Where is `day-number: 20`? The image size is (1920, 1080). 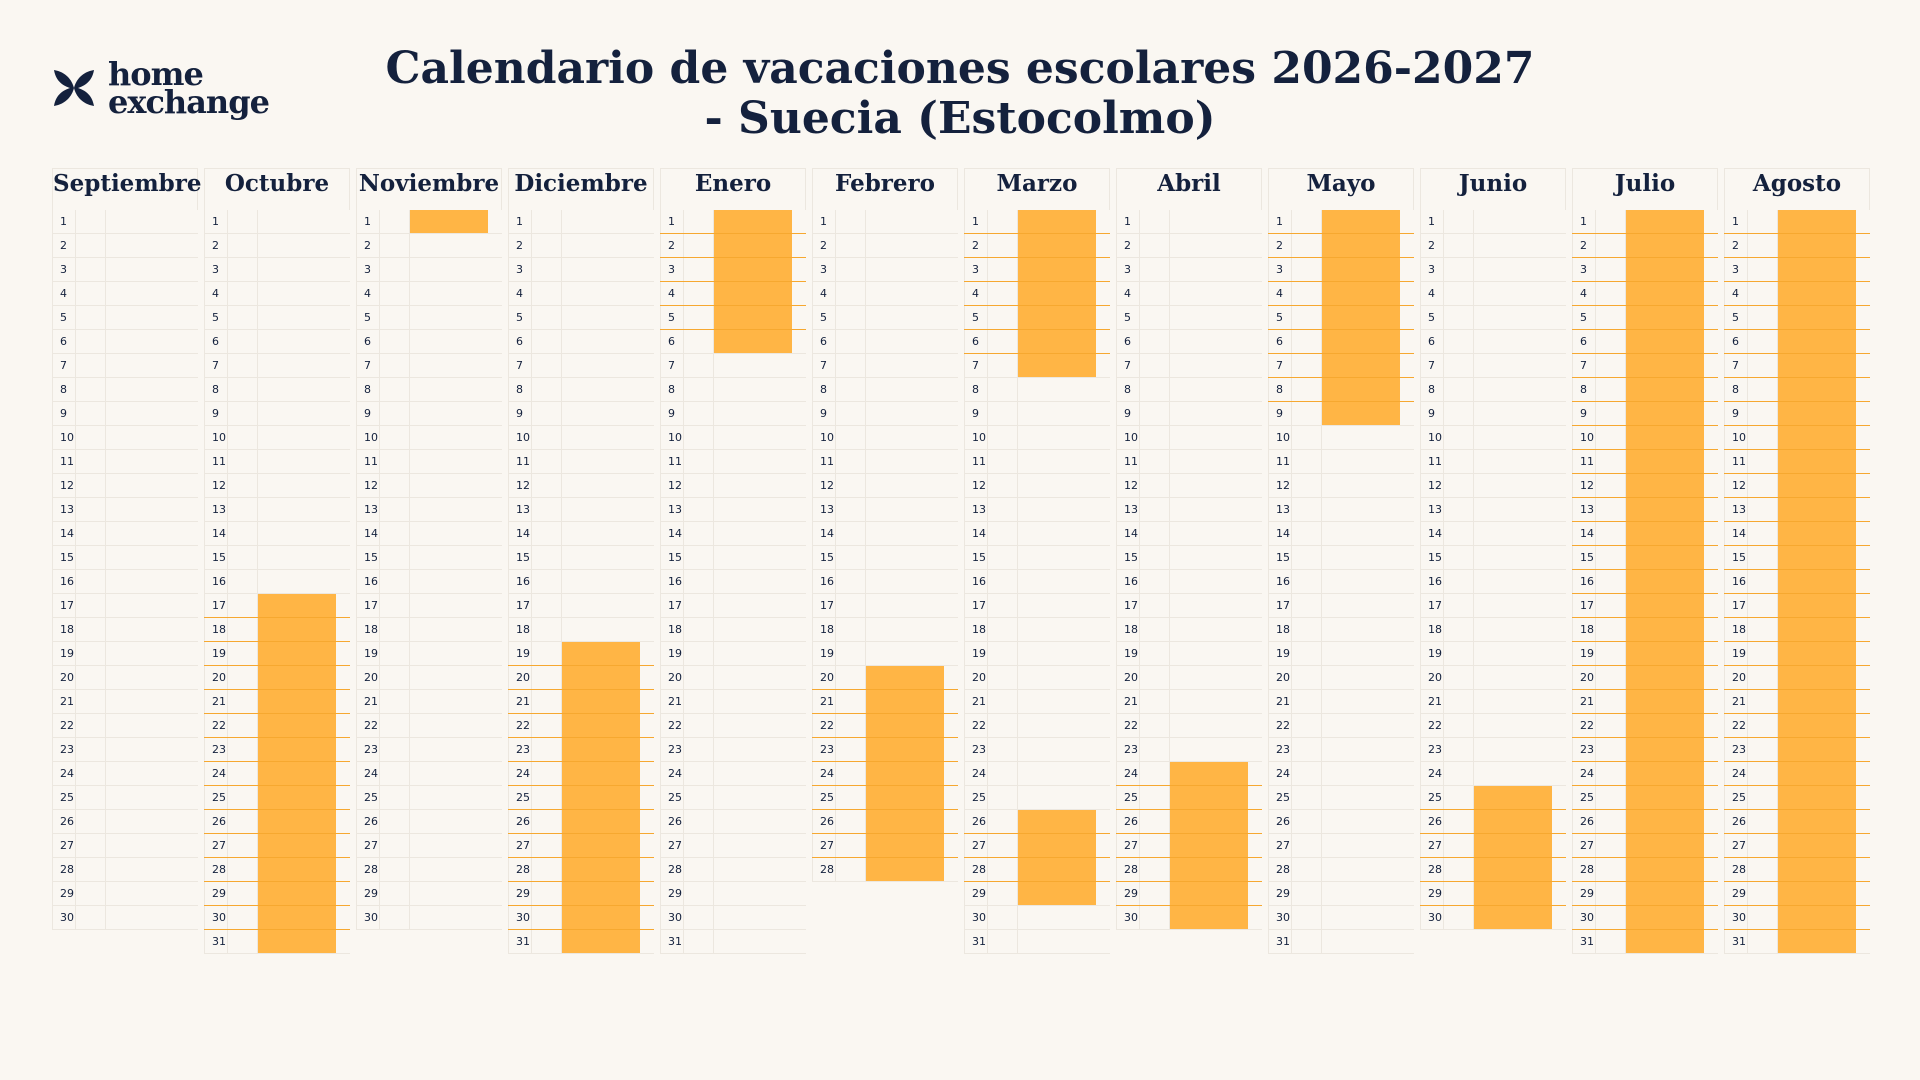
day-number: 20 is located at coordinates (368, 677).